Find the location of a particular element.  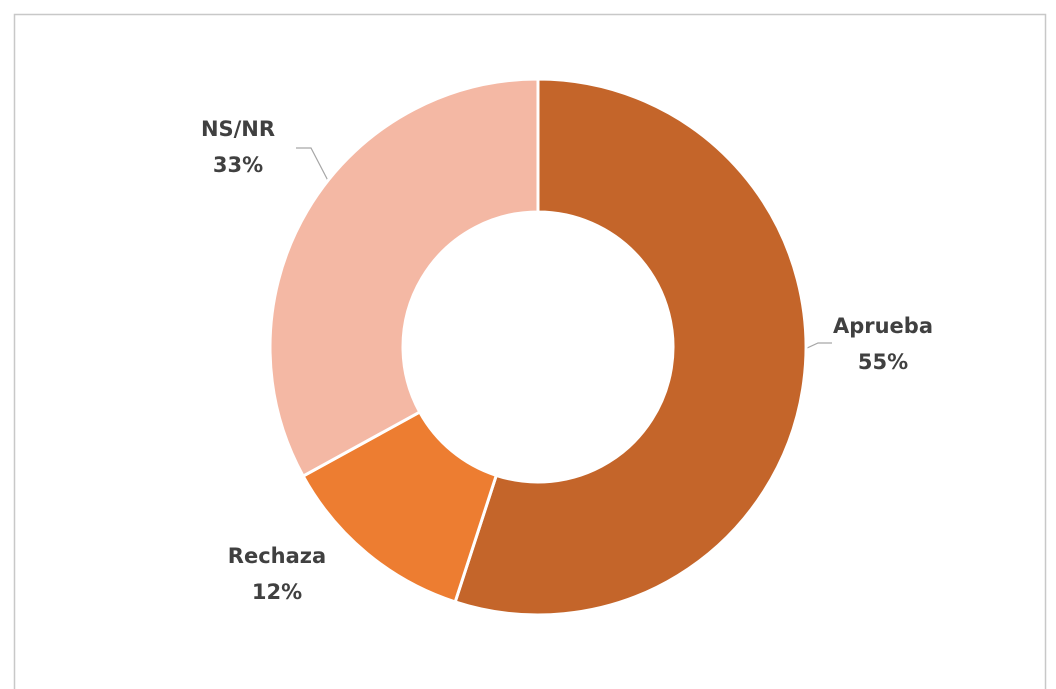

slice-value-label: 55% is located at coordinates (883, 362).